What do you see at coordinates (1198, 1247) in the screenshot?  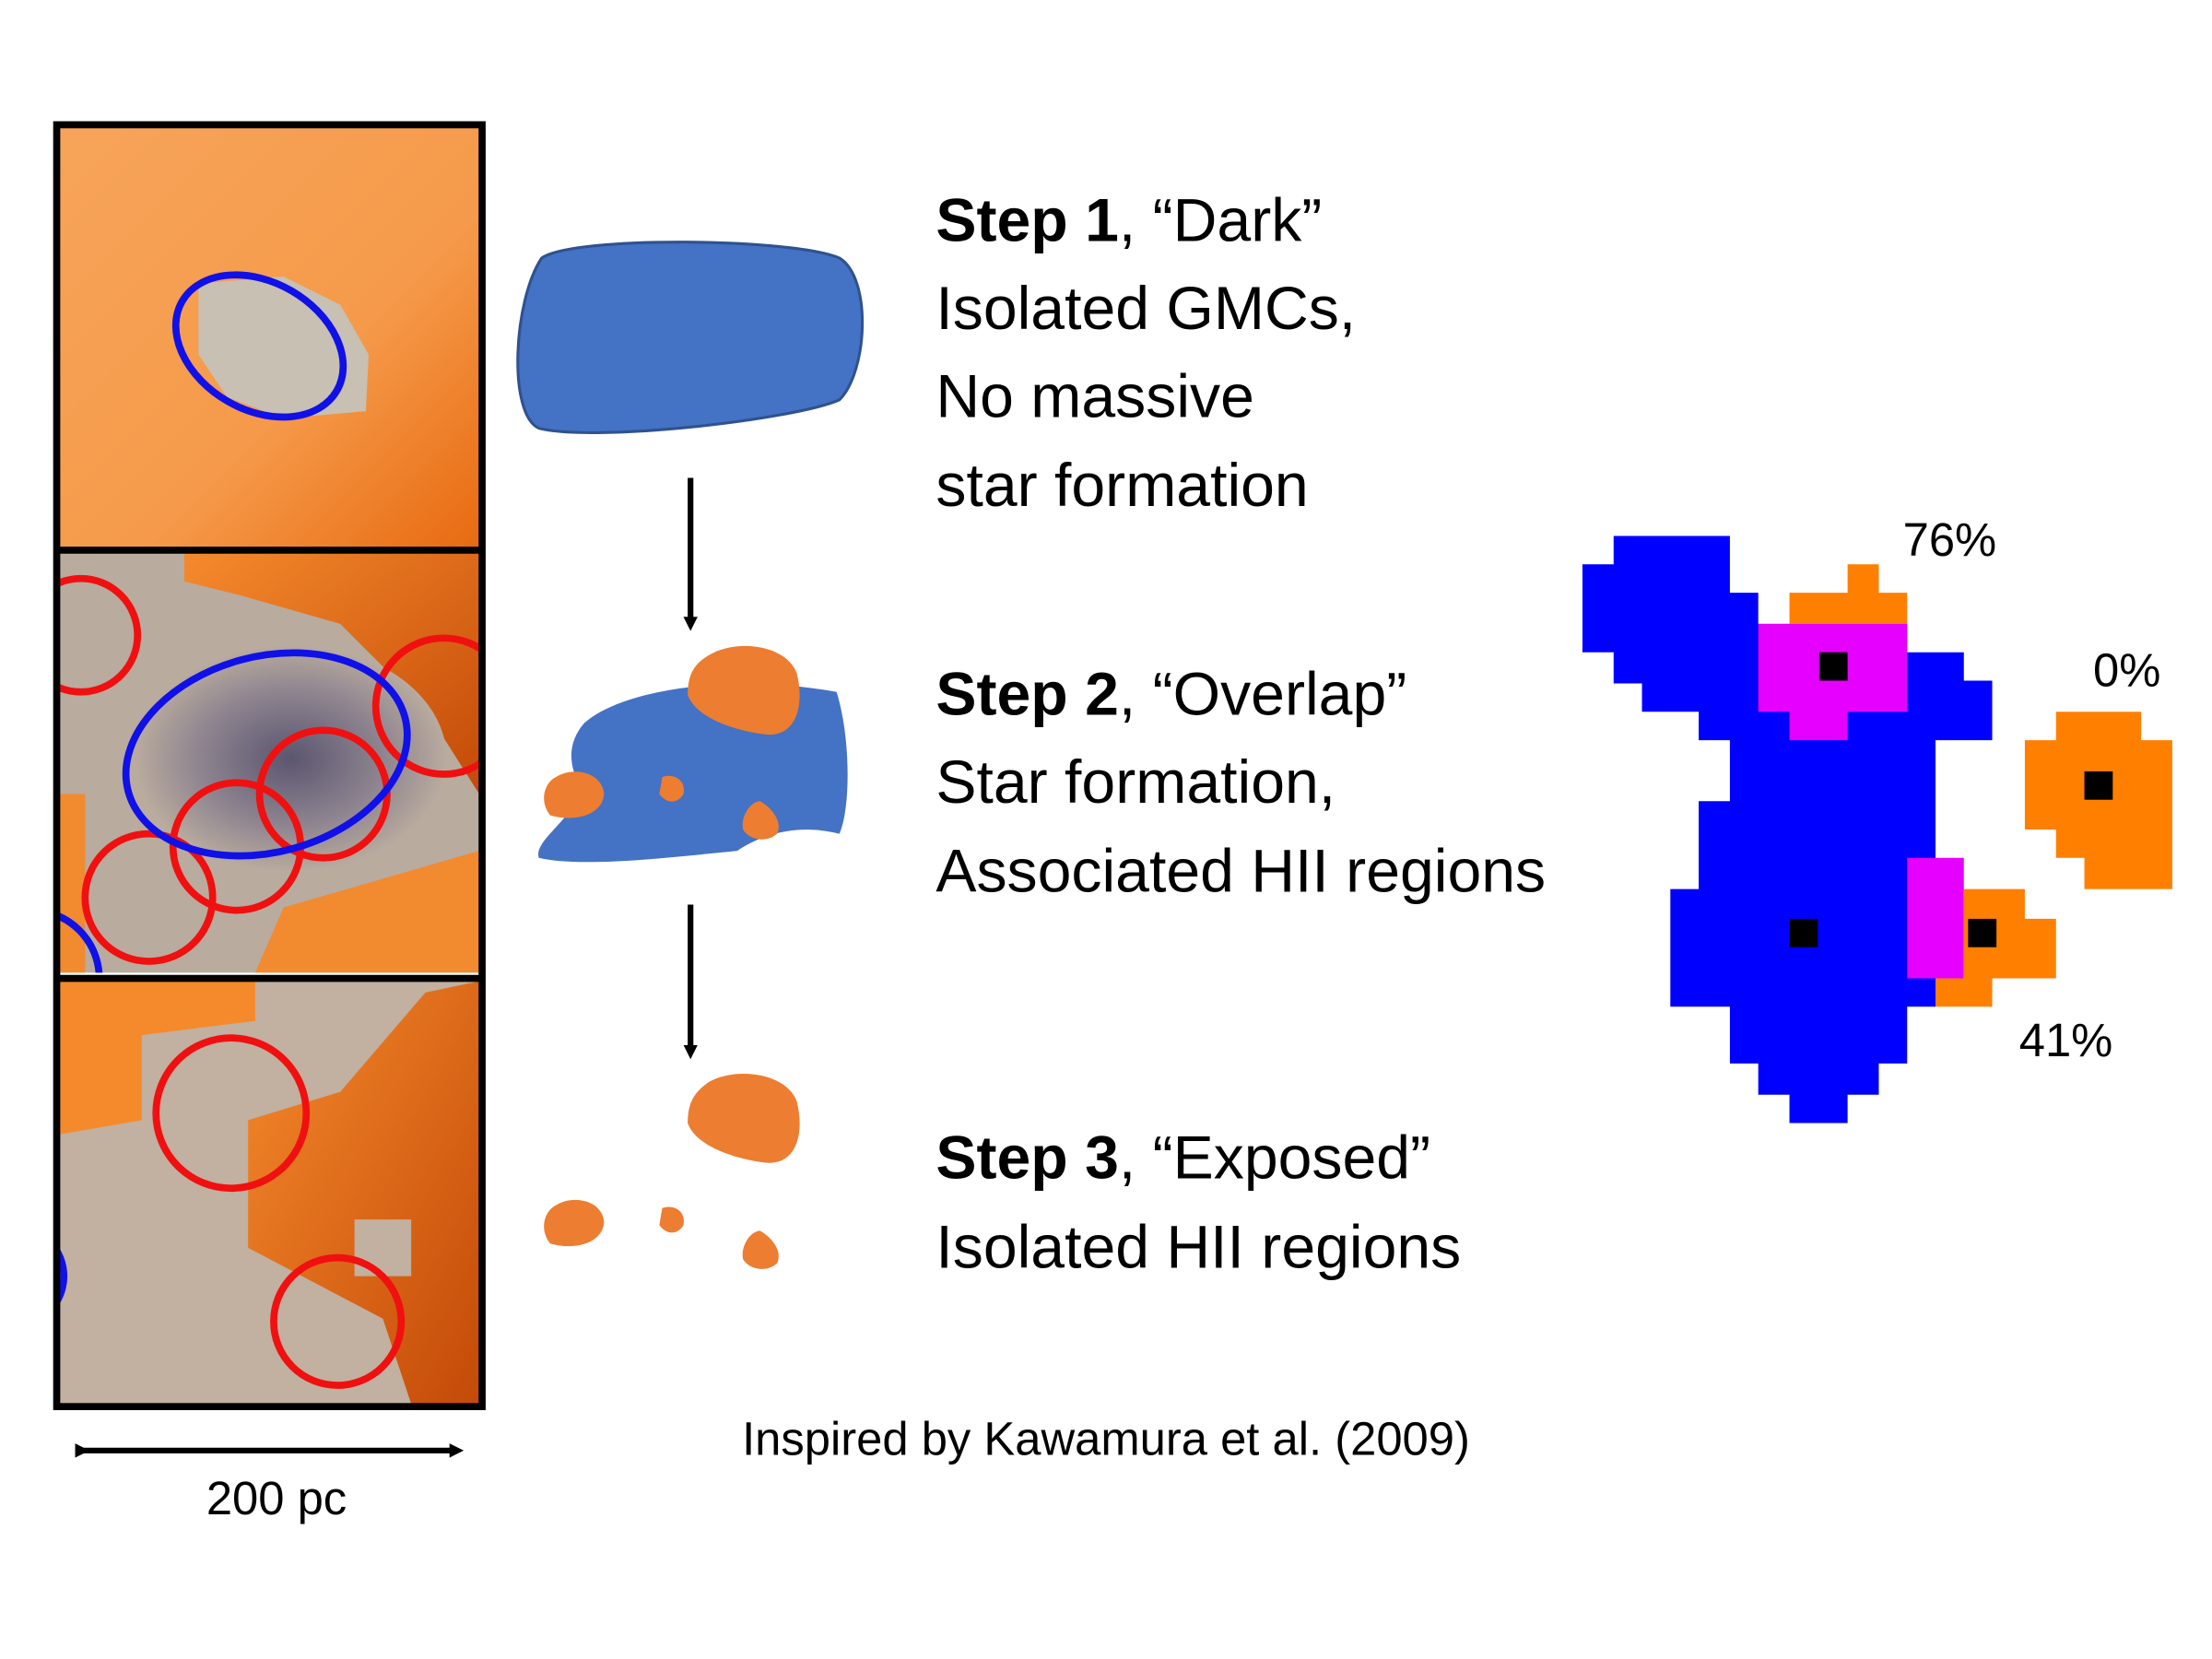 I see `step-line: Isolated HII regions` at bounding box center [1198, 1247].